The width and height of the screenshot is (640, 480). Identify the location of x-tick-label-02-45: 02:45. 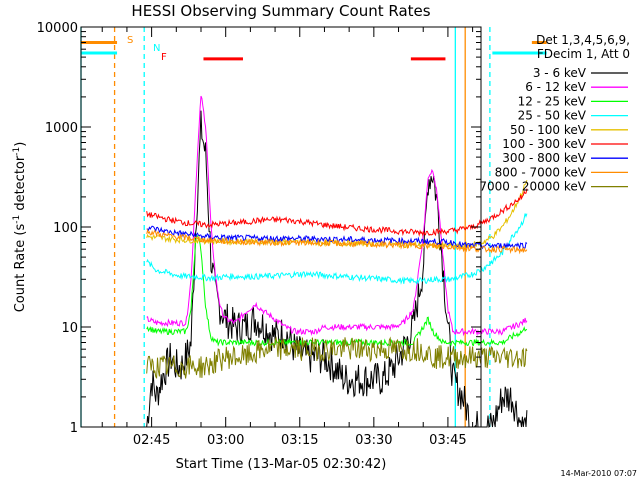
(151, 440).